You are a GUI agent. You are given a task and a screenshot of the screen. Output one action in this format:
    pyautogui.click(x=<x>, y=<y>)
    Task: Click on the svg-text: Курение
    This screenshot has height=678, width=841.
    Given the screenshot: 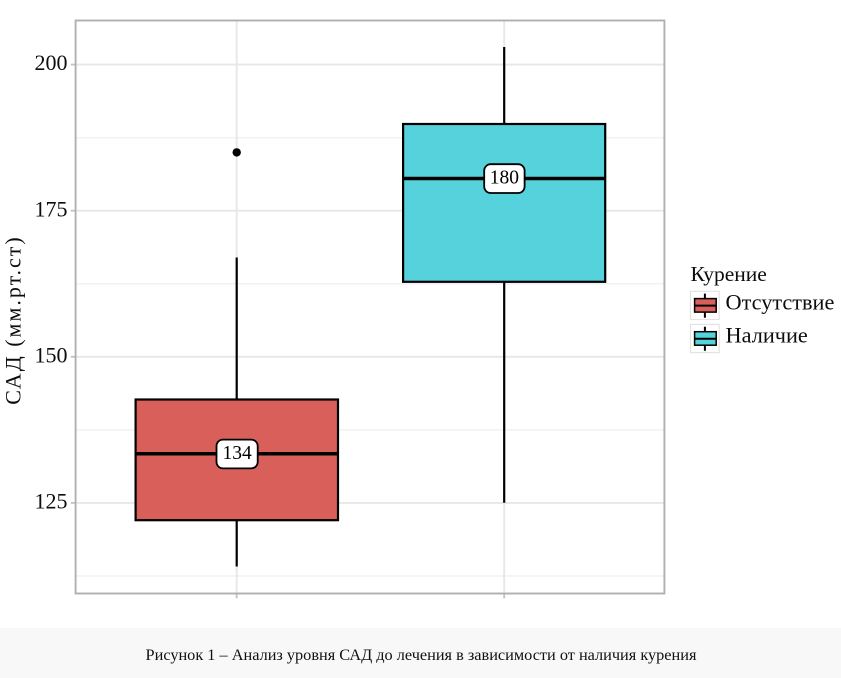 What is the action you would take?
    pyautogui.click(x=729, y=274)
    